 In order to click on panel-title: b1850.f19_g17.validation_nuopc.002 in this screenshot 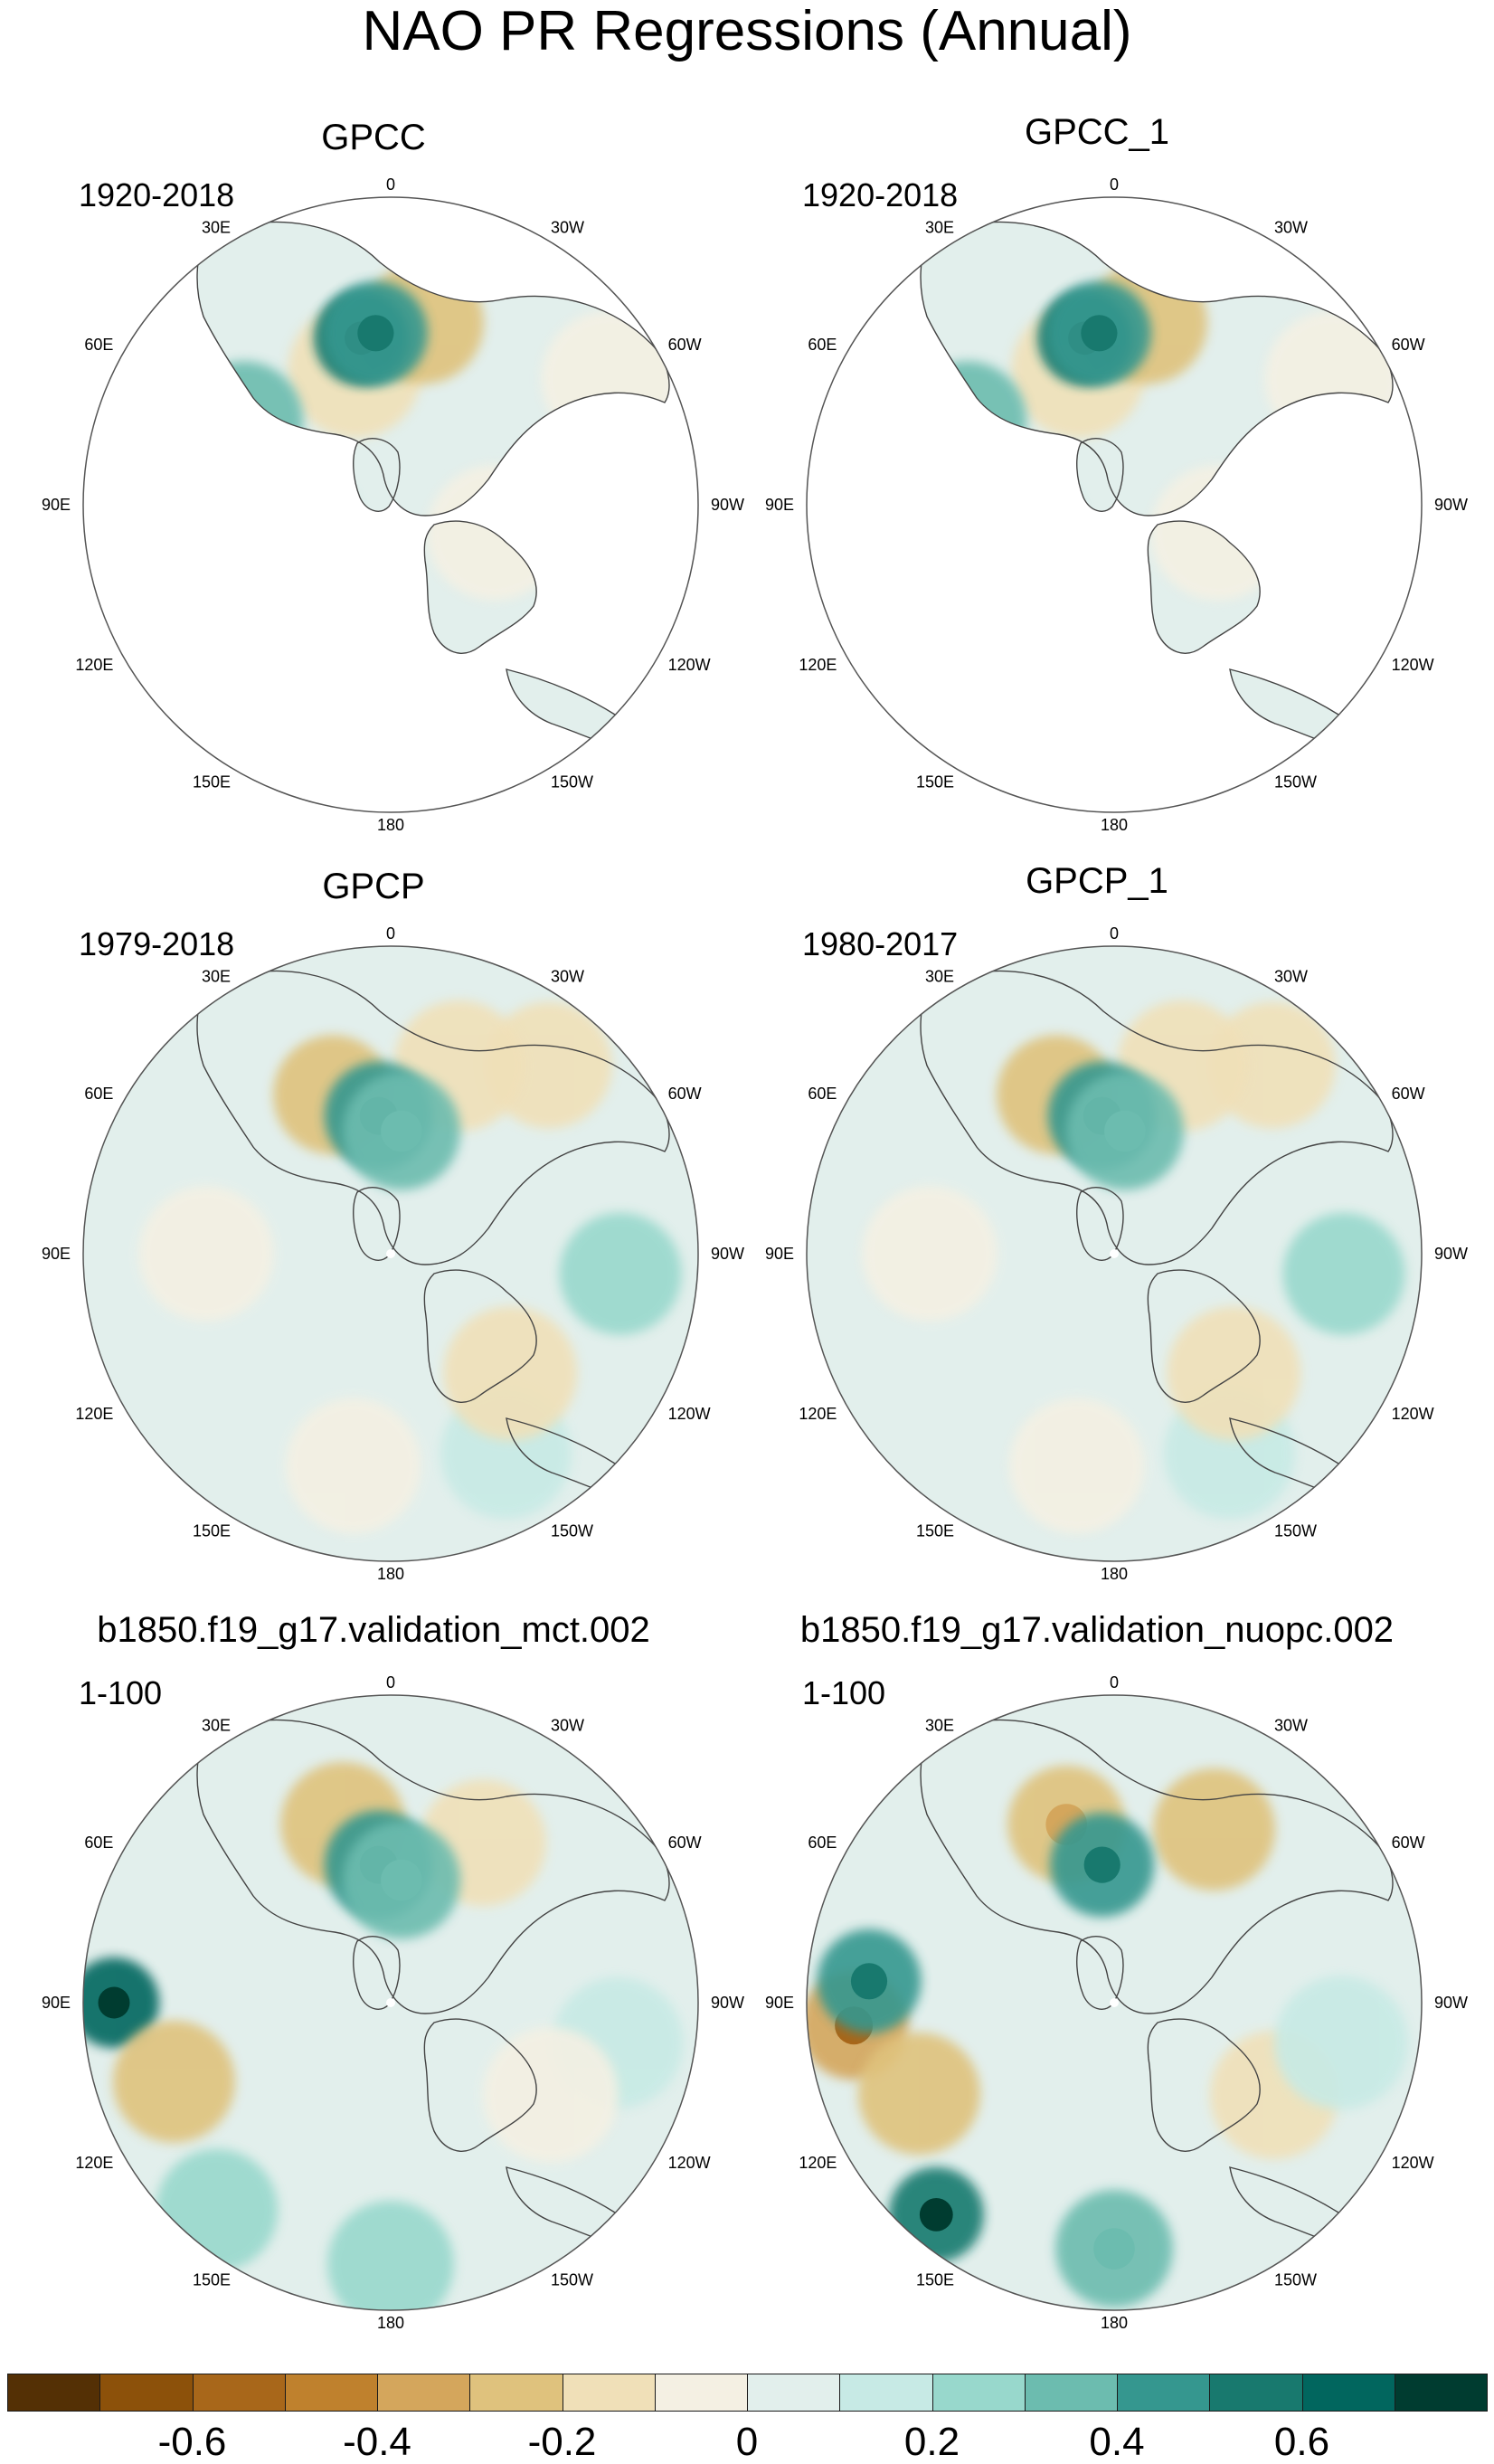, I will do `click(1097, 1630)`.